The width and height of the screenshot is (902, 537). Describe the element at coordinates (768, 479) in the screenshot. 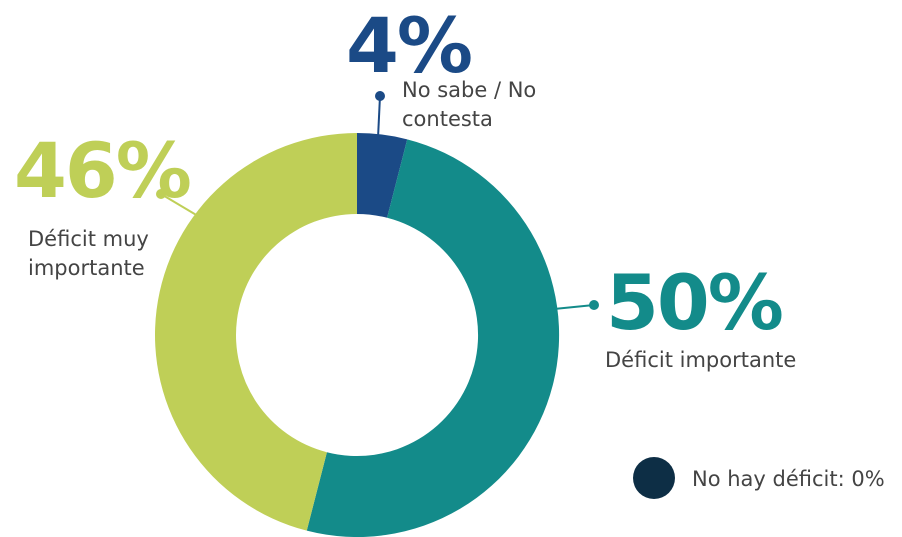

I see `legend-text: No hay déficit:` at that location.